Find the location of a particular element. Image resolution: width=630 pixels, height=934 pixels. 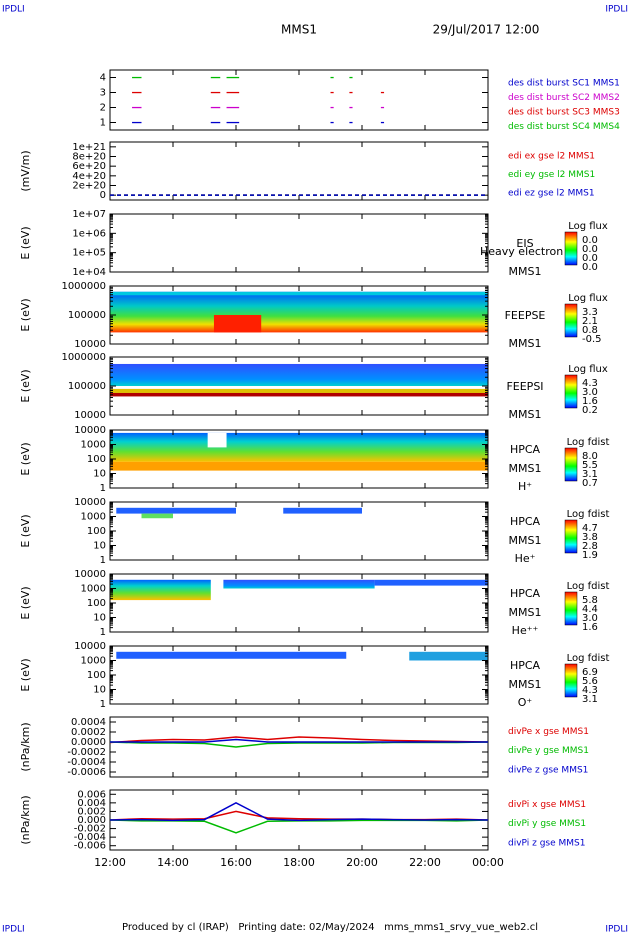

legend-label: divPe x gse MMS1 is located at coordinates (548, 732).